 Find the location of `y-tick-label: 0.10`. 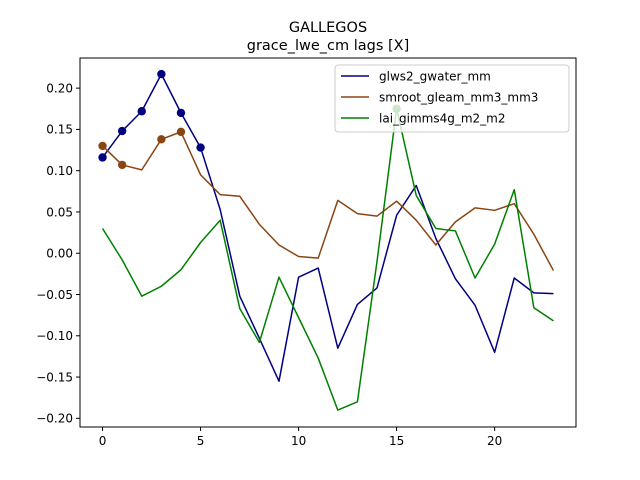

y-tick-label: 0.10 is located at coordinates (59, 171).